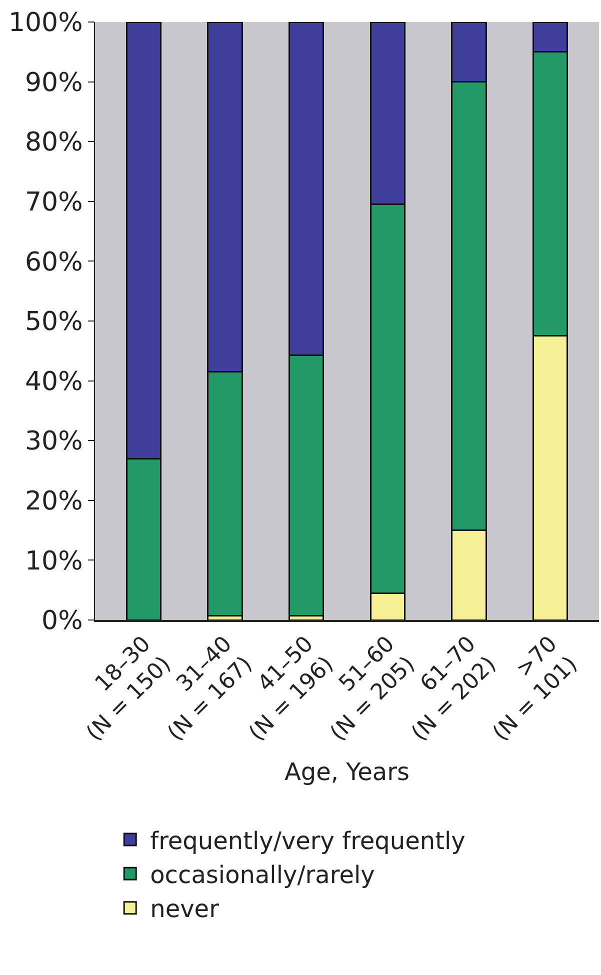 This screenshot has width=601, height=975. I want to click on legend-label: never, so click(185, 909).